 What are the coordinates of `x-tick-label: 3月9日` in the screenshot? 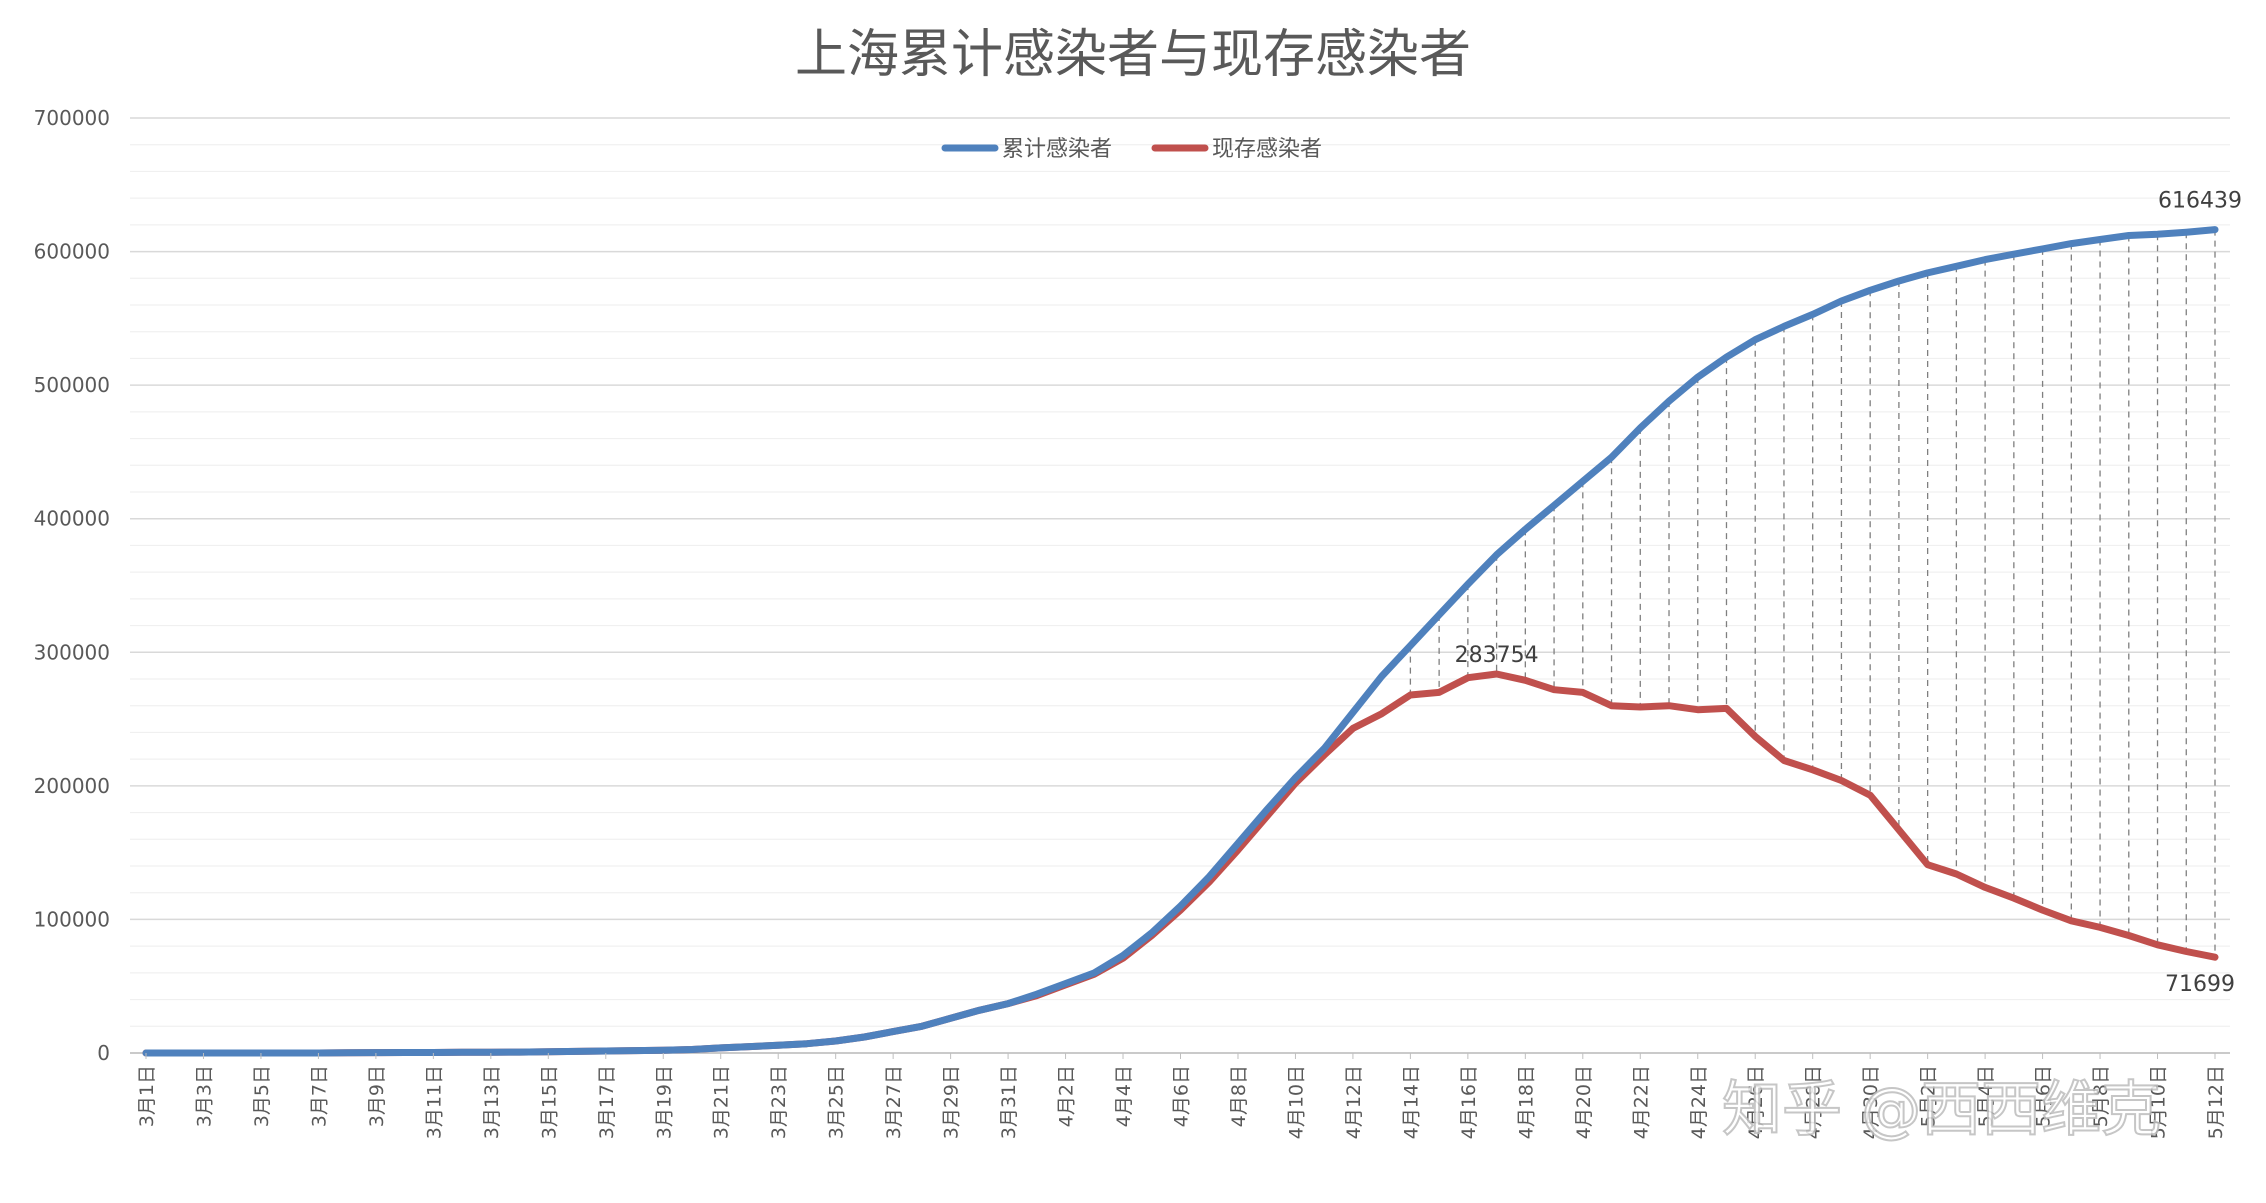 It's located at (377, 1096).